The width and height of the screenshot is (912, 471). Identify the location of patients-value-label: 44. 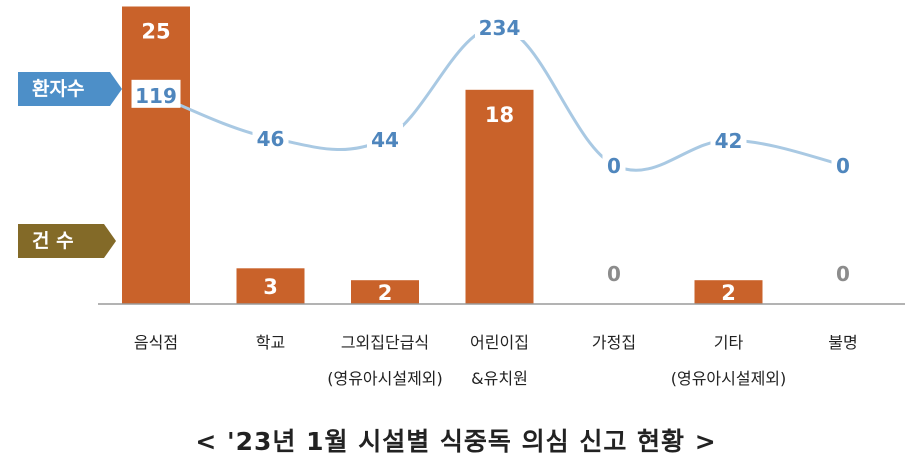
(385, 140).